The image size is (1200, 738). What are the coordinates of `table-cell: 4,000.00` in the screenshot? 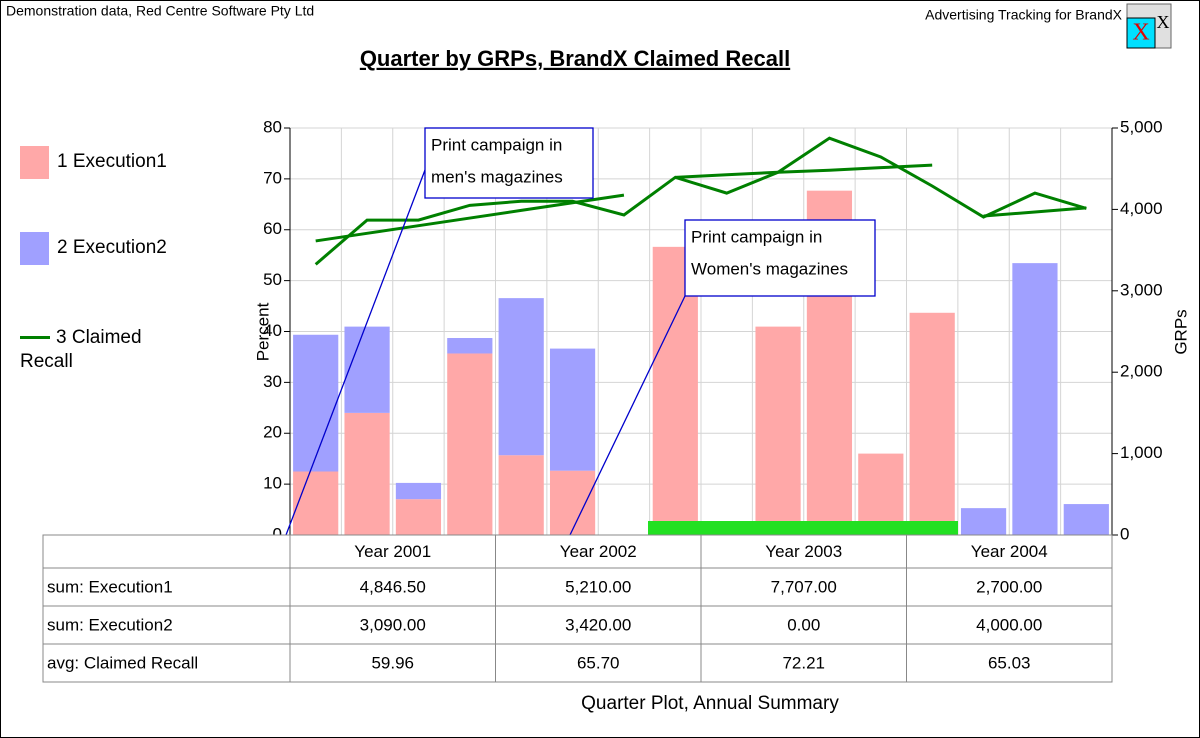 It's located at (1009, 624).